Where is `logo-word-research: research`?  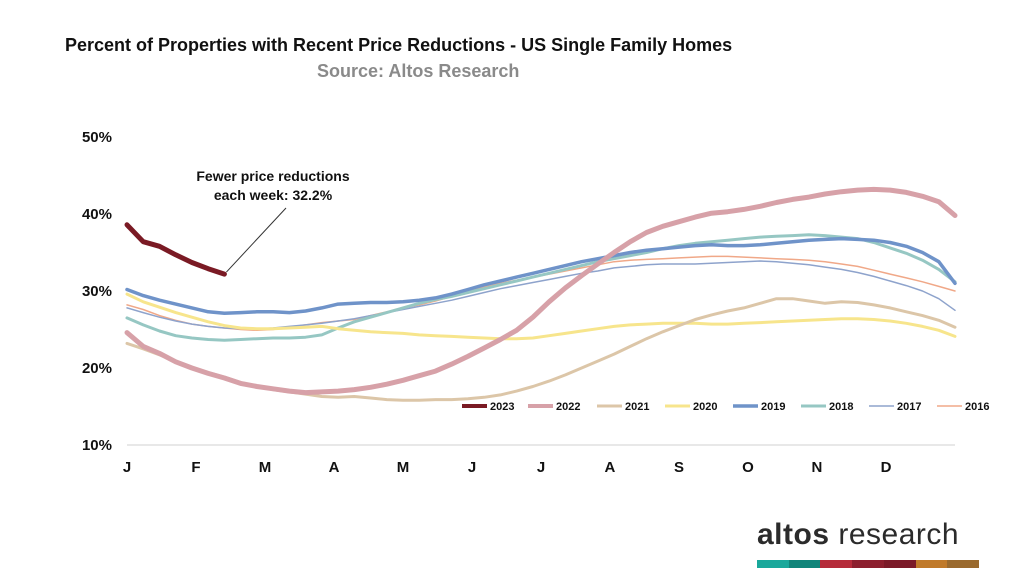 logo-word-research: research is located at coordinates (899, 534).